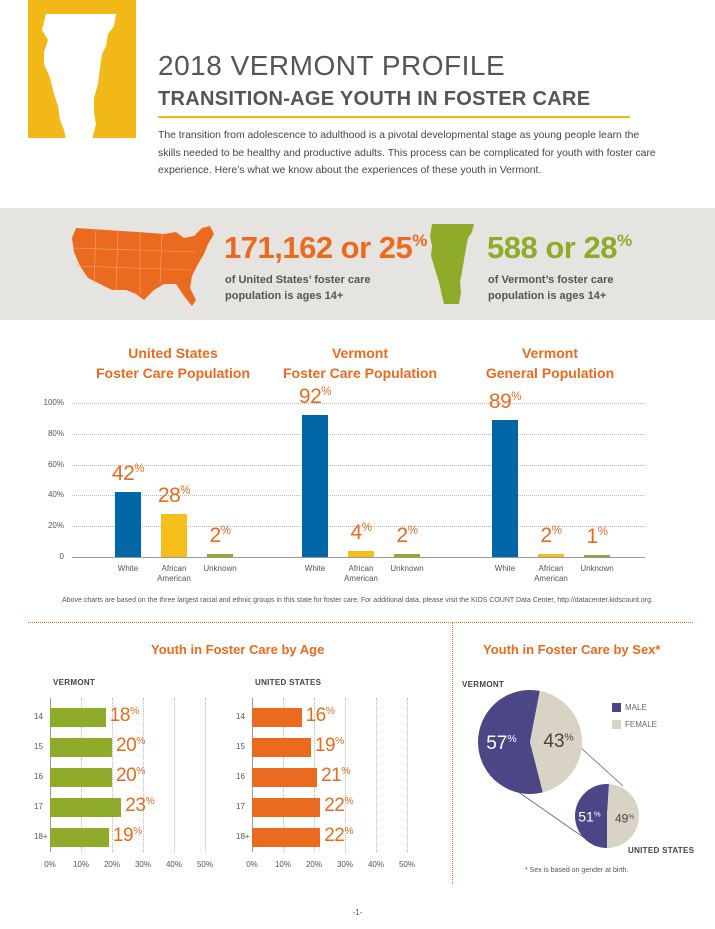  What do you see at coordinates (173, 363) in the screenshot?
I see `chart-title-us-foster: United States Foster Care Population` at bounding box center [173, 363].